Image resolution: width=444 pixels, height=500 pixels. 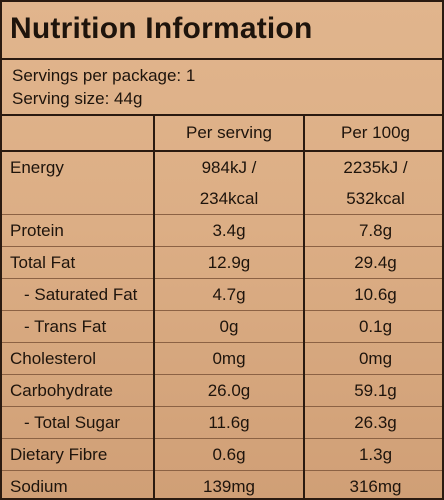 I want to click on nutrient-name: Dietary Fibre, so click(x=78, y=454).